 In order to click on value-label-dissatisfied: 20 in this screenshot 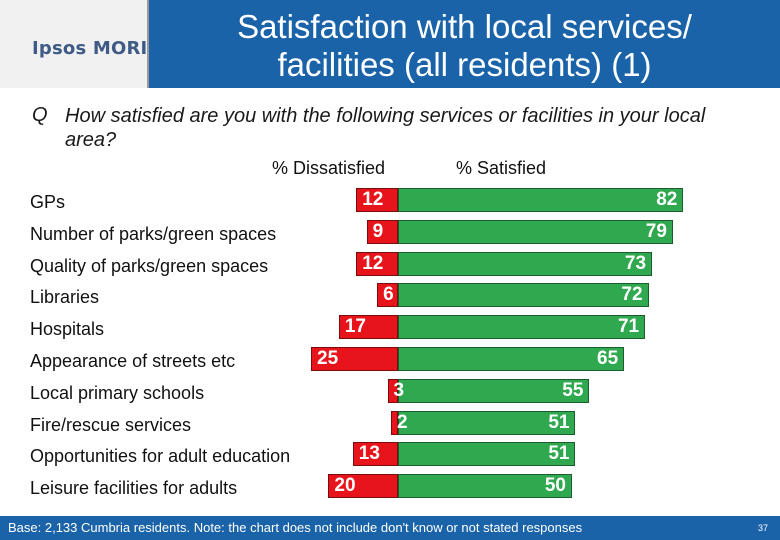, I will do `click(345, 485)`.